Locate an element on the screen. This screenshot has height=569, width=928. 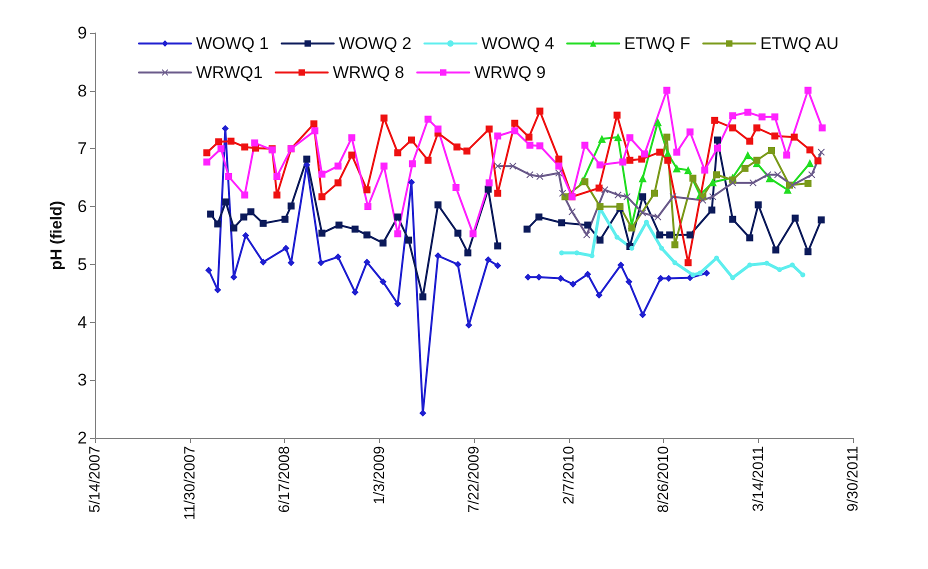
x-tick-label: 8/26/2010 is located at coordinates (663, 479).